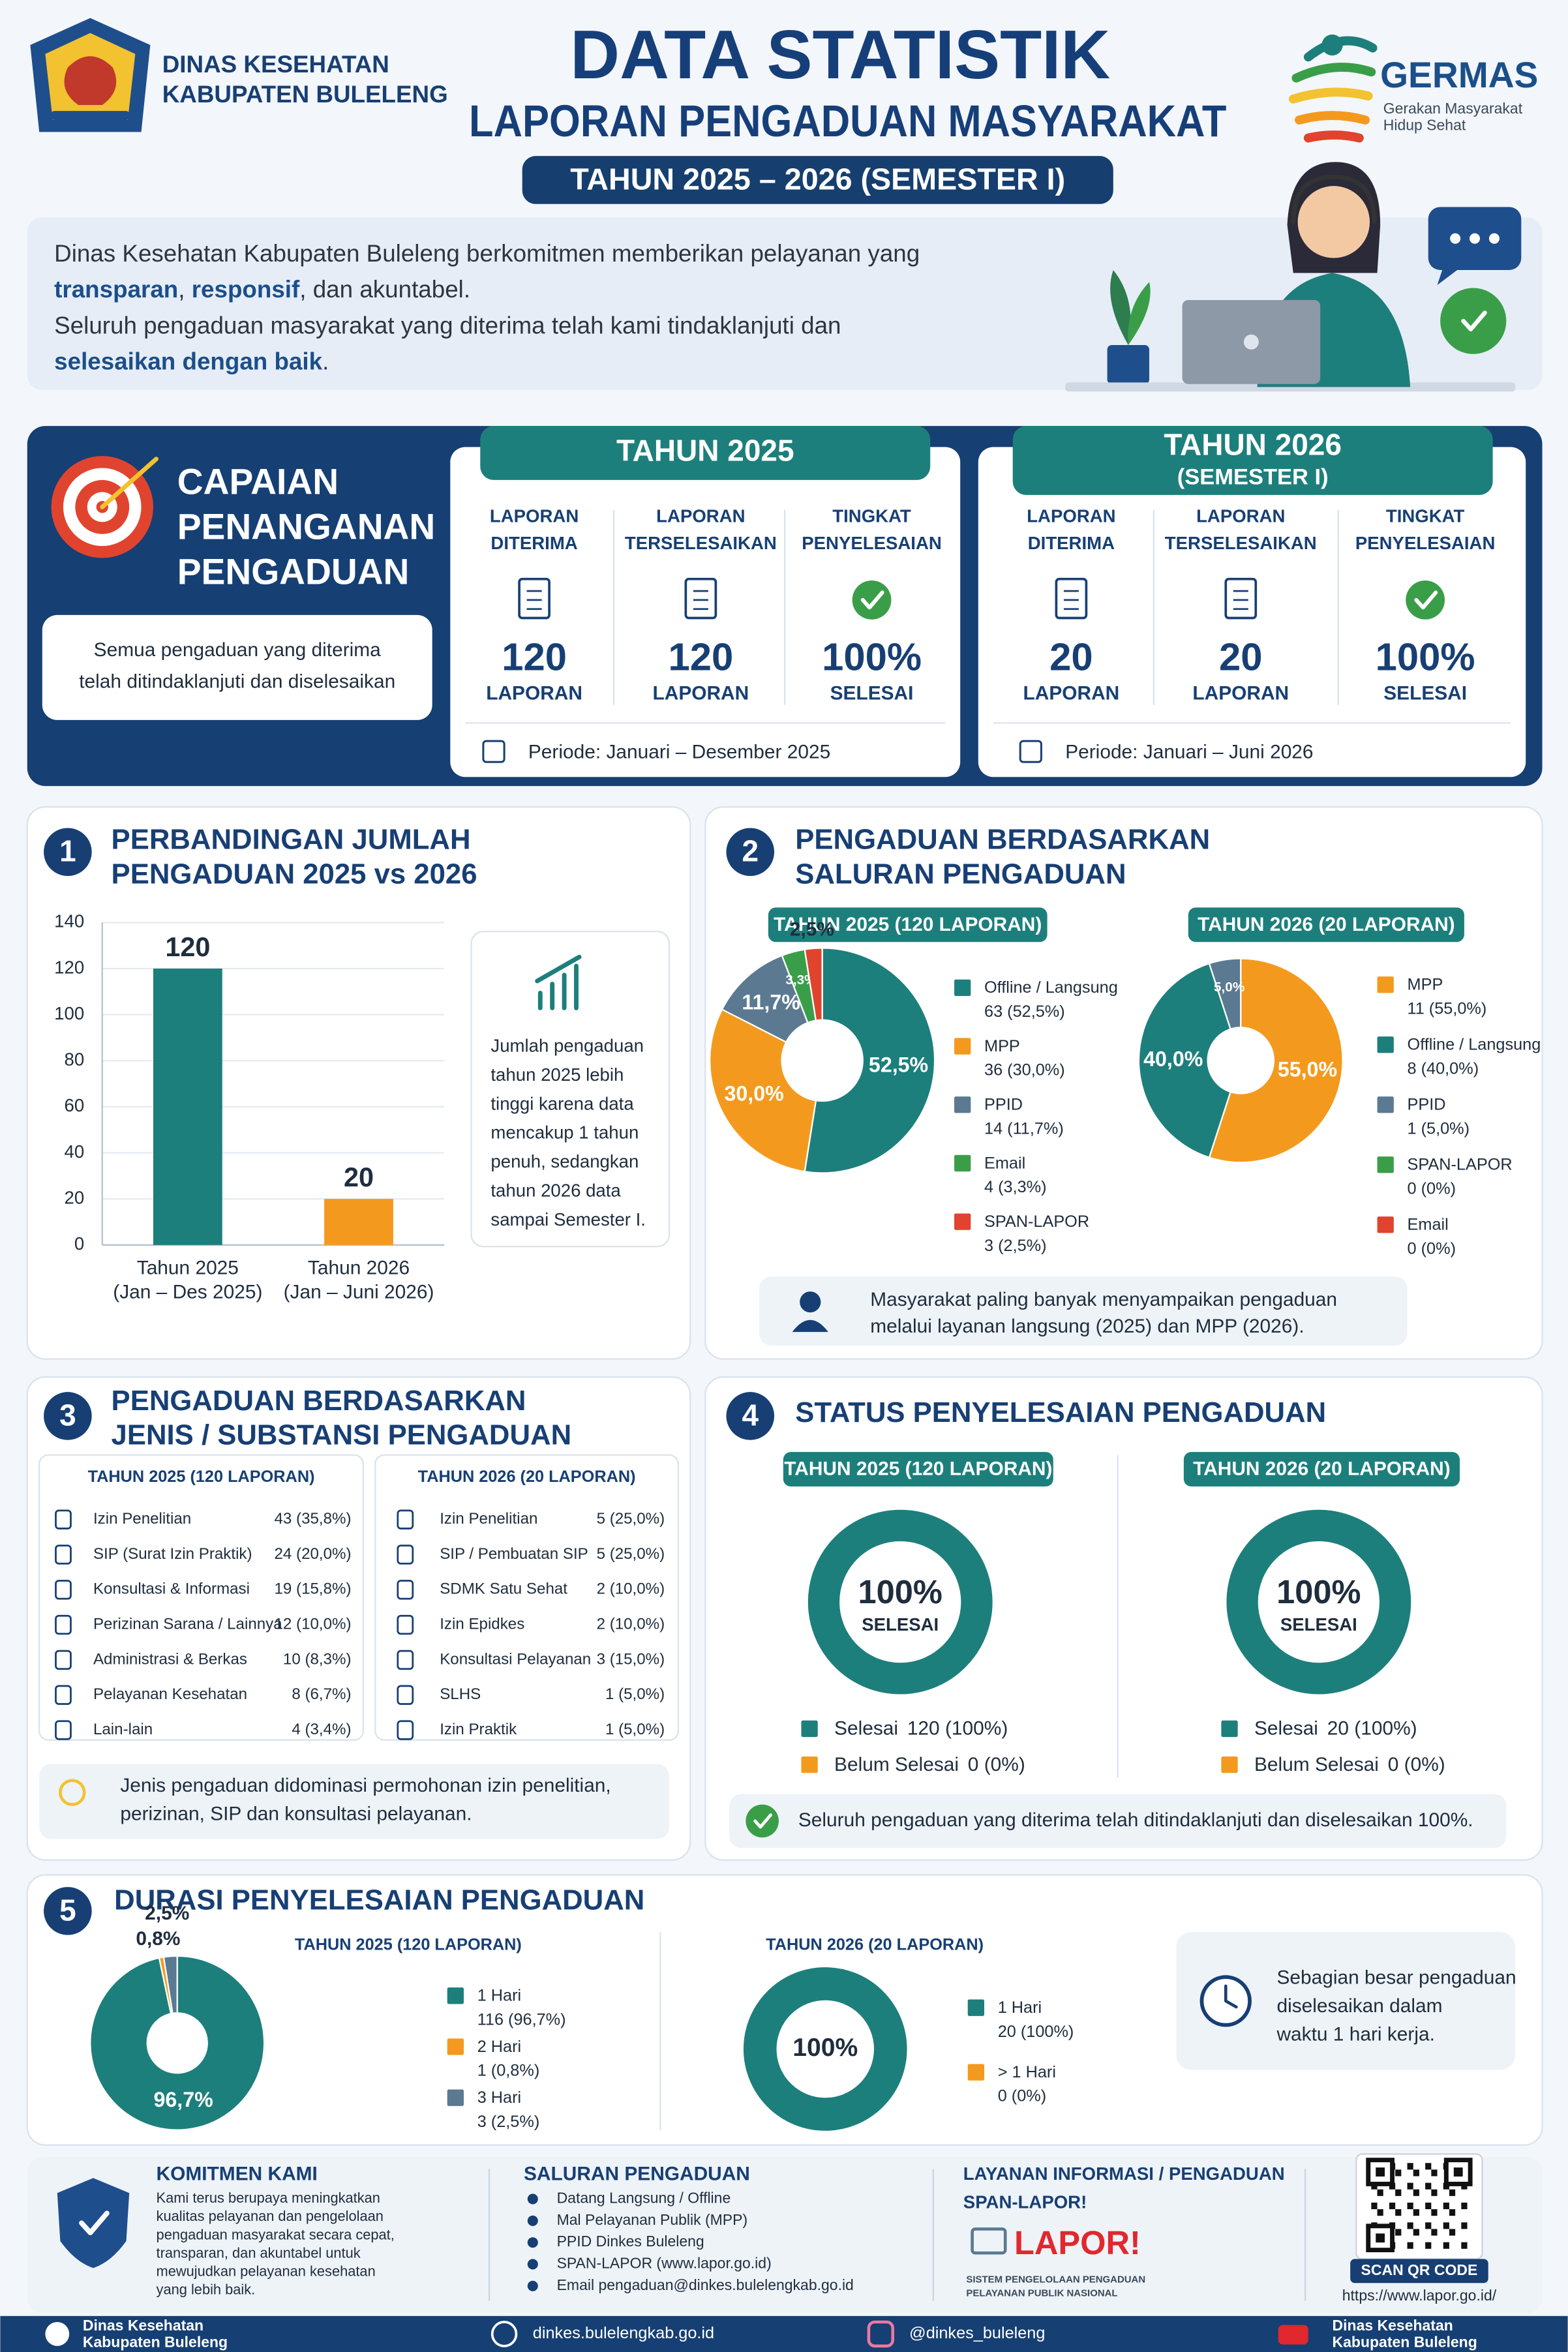 This screenshot has width=1568, height=2352. I want to click on year-title: TAHUN 2025, so click(705, 451).